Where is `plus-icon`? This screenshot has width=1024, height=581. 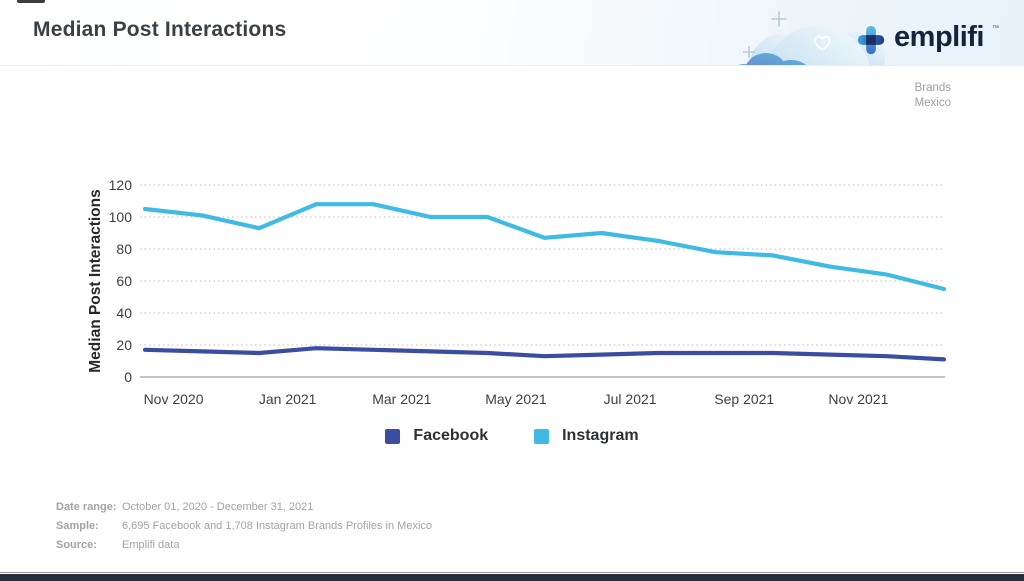
plus-icon is located at coordinates (779, 19).